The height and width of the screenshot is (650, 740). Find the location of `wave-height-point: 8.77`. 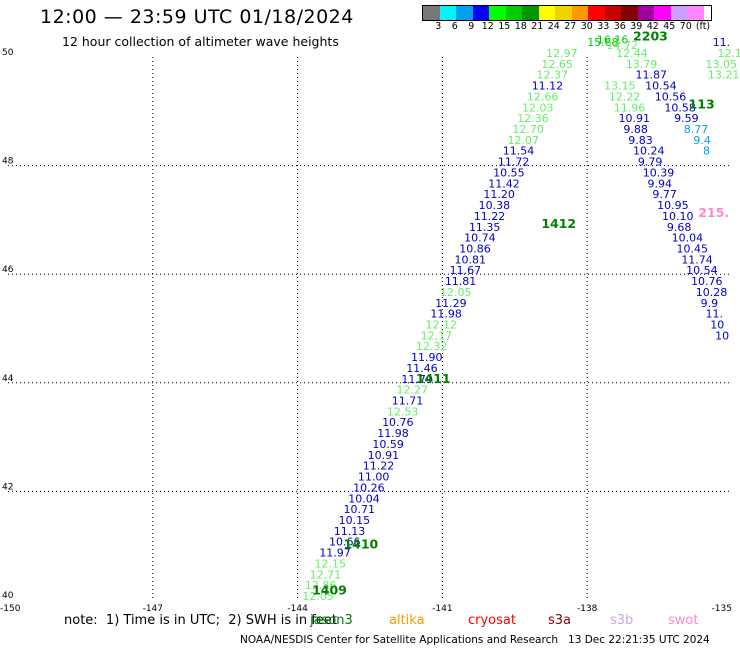

wave-height-point: 8.77 is located at coordinates (696, 129).